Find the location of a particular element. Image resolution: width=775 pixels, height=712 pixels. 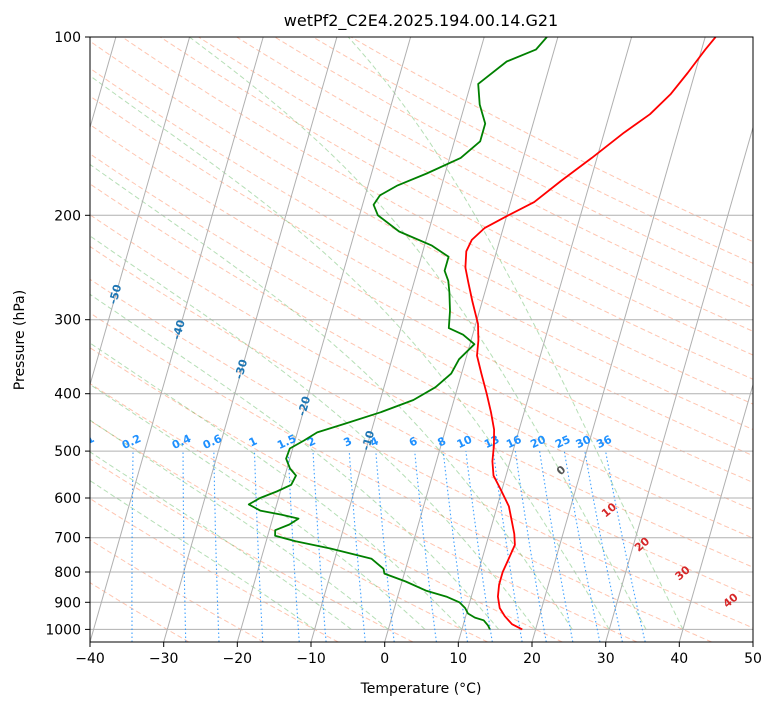

y-tick-label: 500 is located at coordinates (67, 452).